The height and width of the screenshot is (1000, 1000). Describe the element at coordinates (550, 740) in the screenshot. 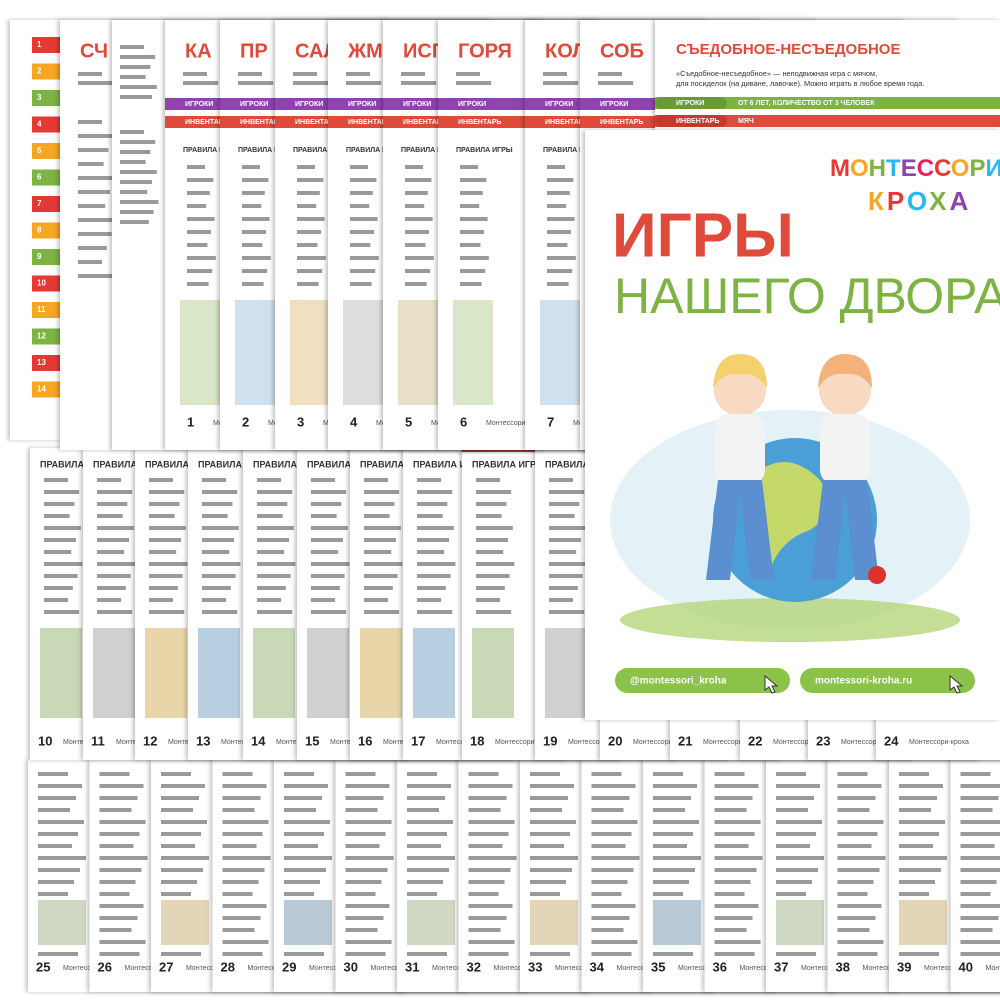

I see `page-number: 19` at that location.